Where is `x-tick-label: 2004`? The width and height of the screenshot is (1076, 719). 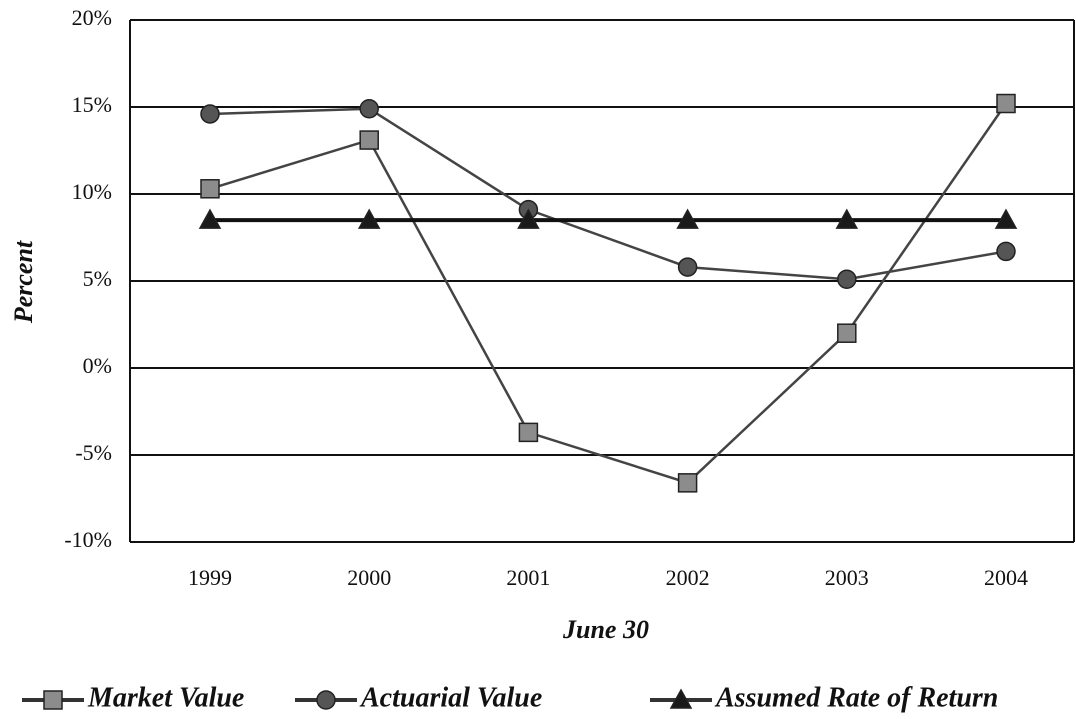
x-tick-label: 2004 is located at coordinates (1006, 577).